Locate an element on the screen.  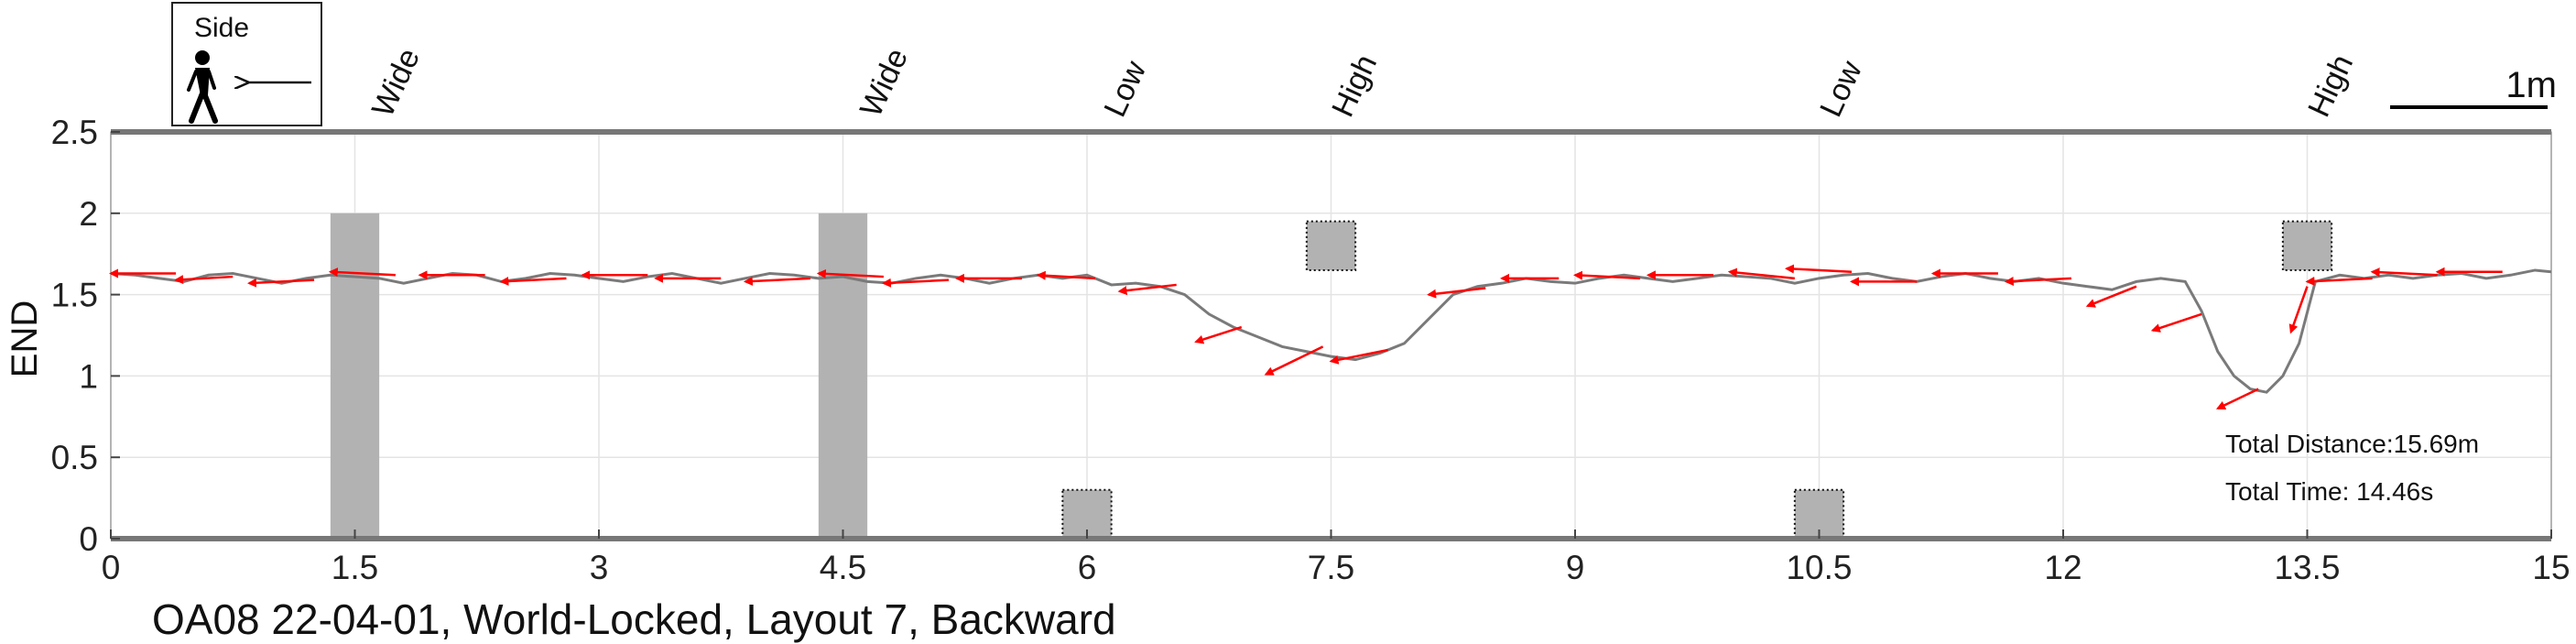
y-tick-label: 1 is located at coordinates (88, 376).